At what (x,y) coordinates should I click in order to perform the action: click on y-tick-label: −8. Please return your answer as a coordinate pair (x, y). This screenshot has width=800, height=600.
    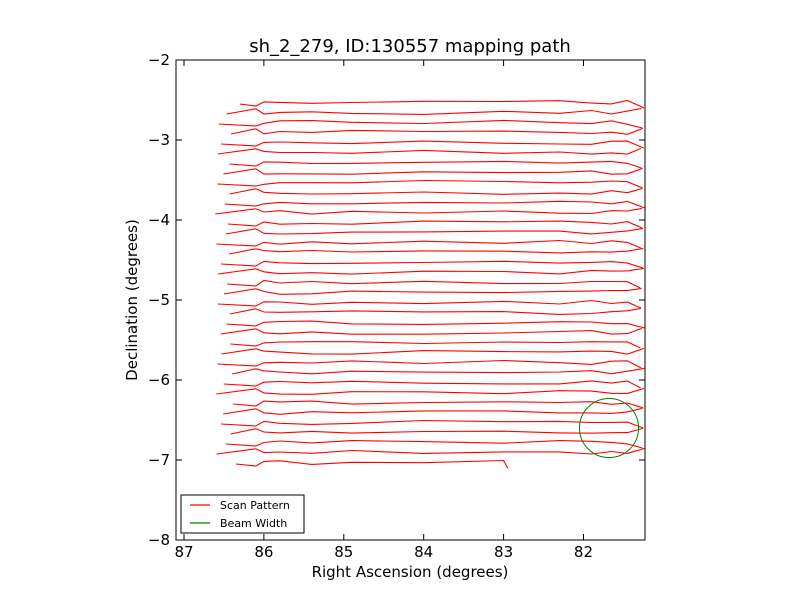
    Looking at the image, I should click on (159, 540).